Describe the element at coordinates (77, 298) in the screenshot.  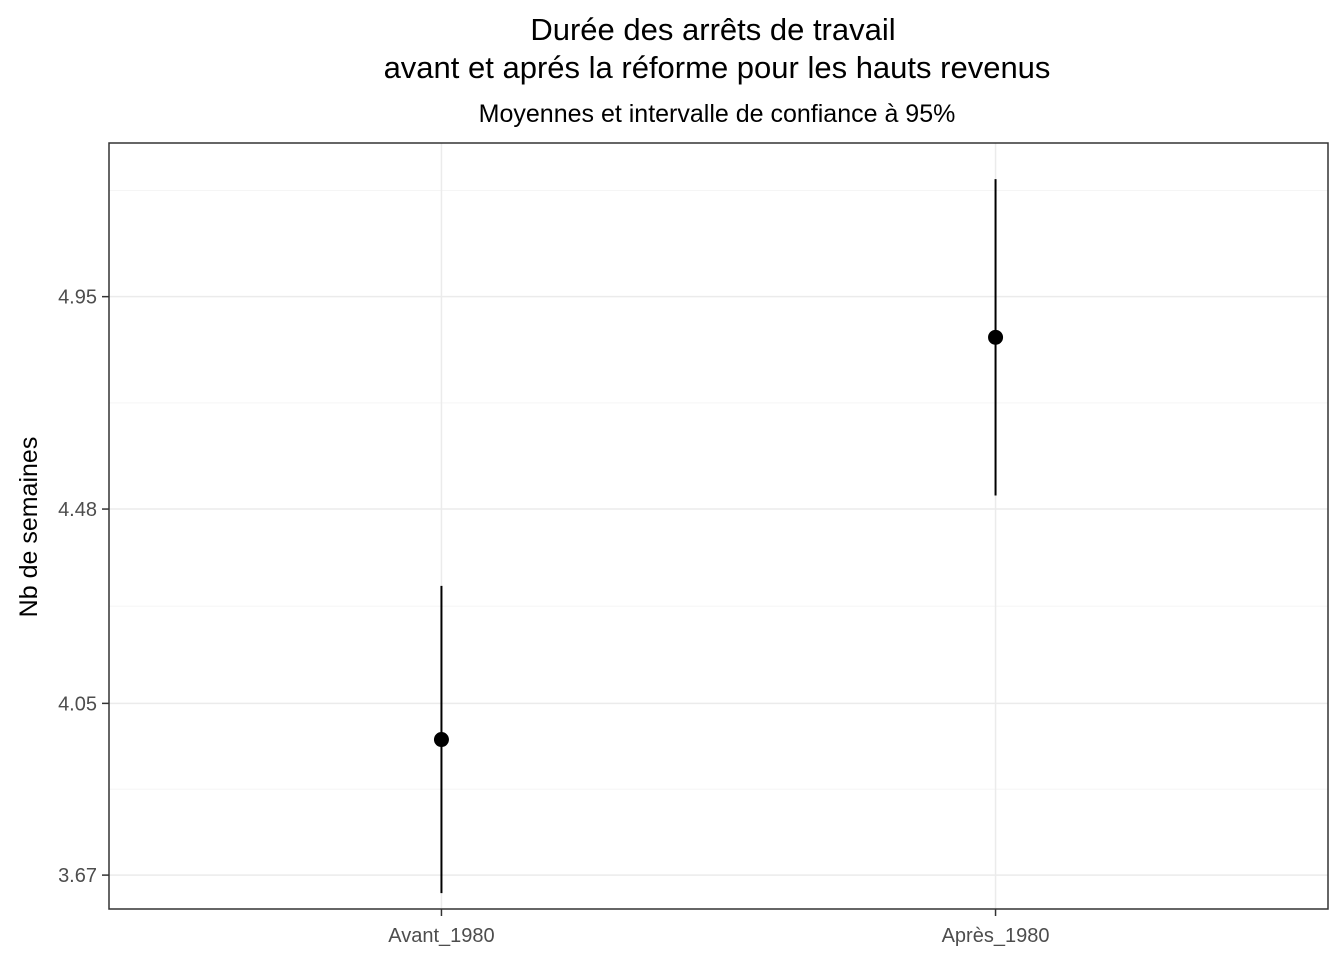
I see `y-tick-label: 4.95` at that location.